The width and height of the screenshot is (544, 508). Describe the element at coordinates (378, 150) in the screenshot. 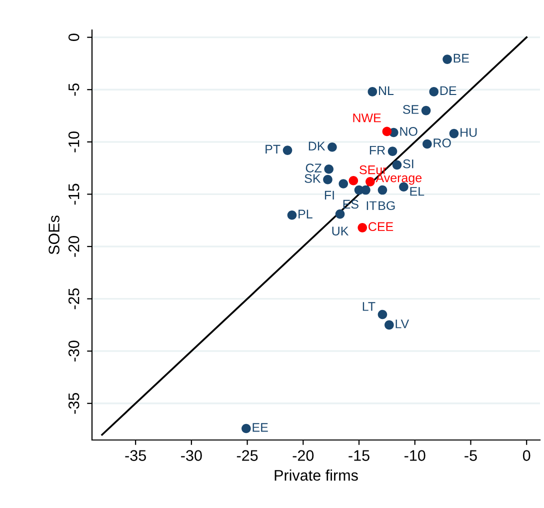

I see `annotation: FR` at that location.